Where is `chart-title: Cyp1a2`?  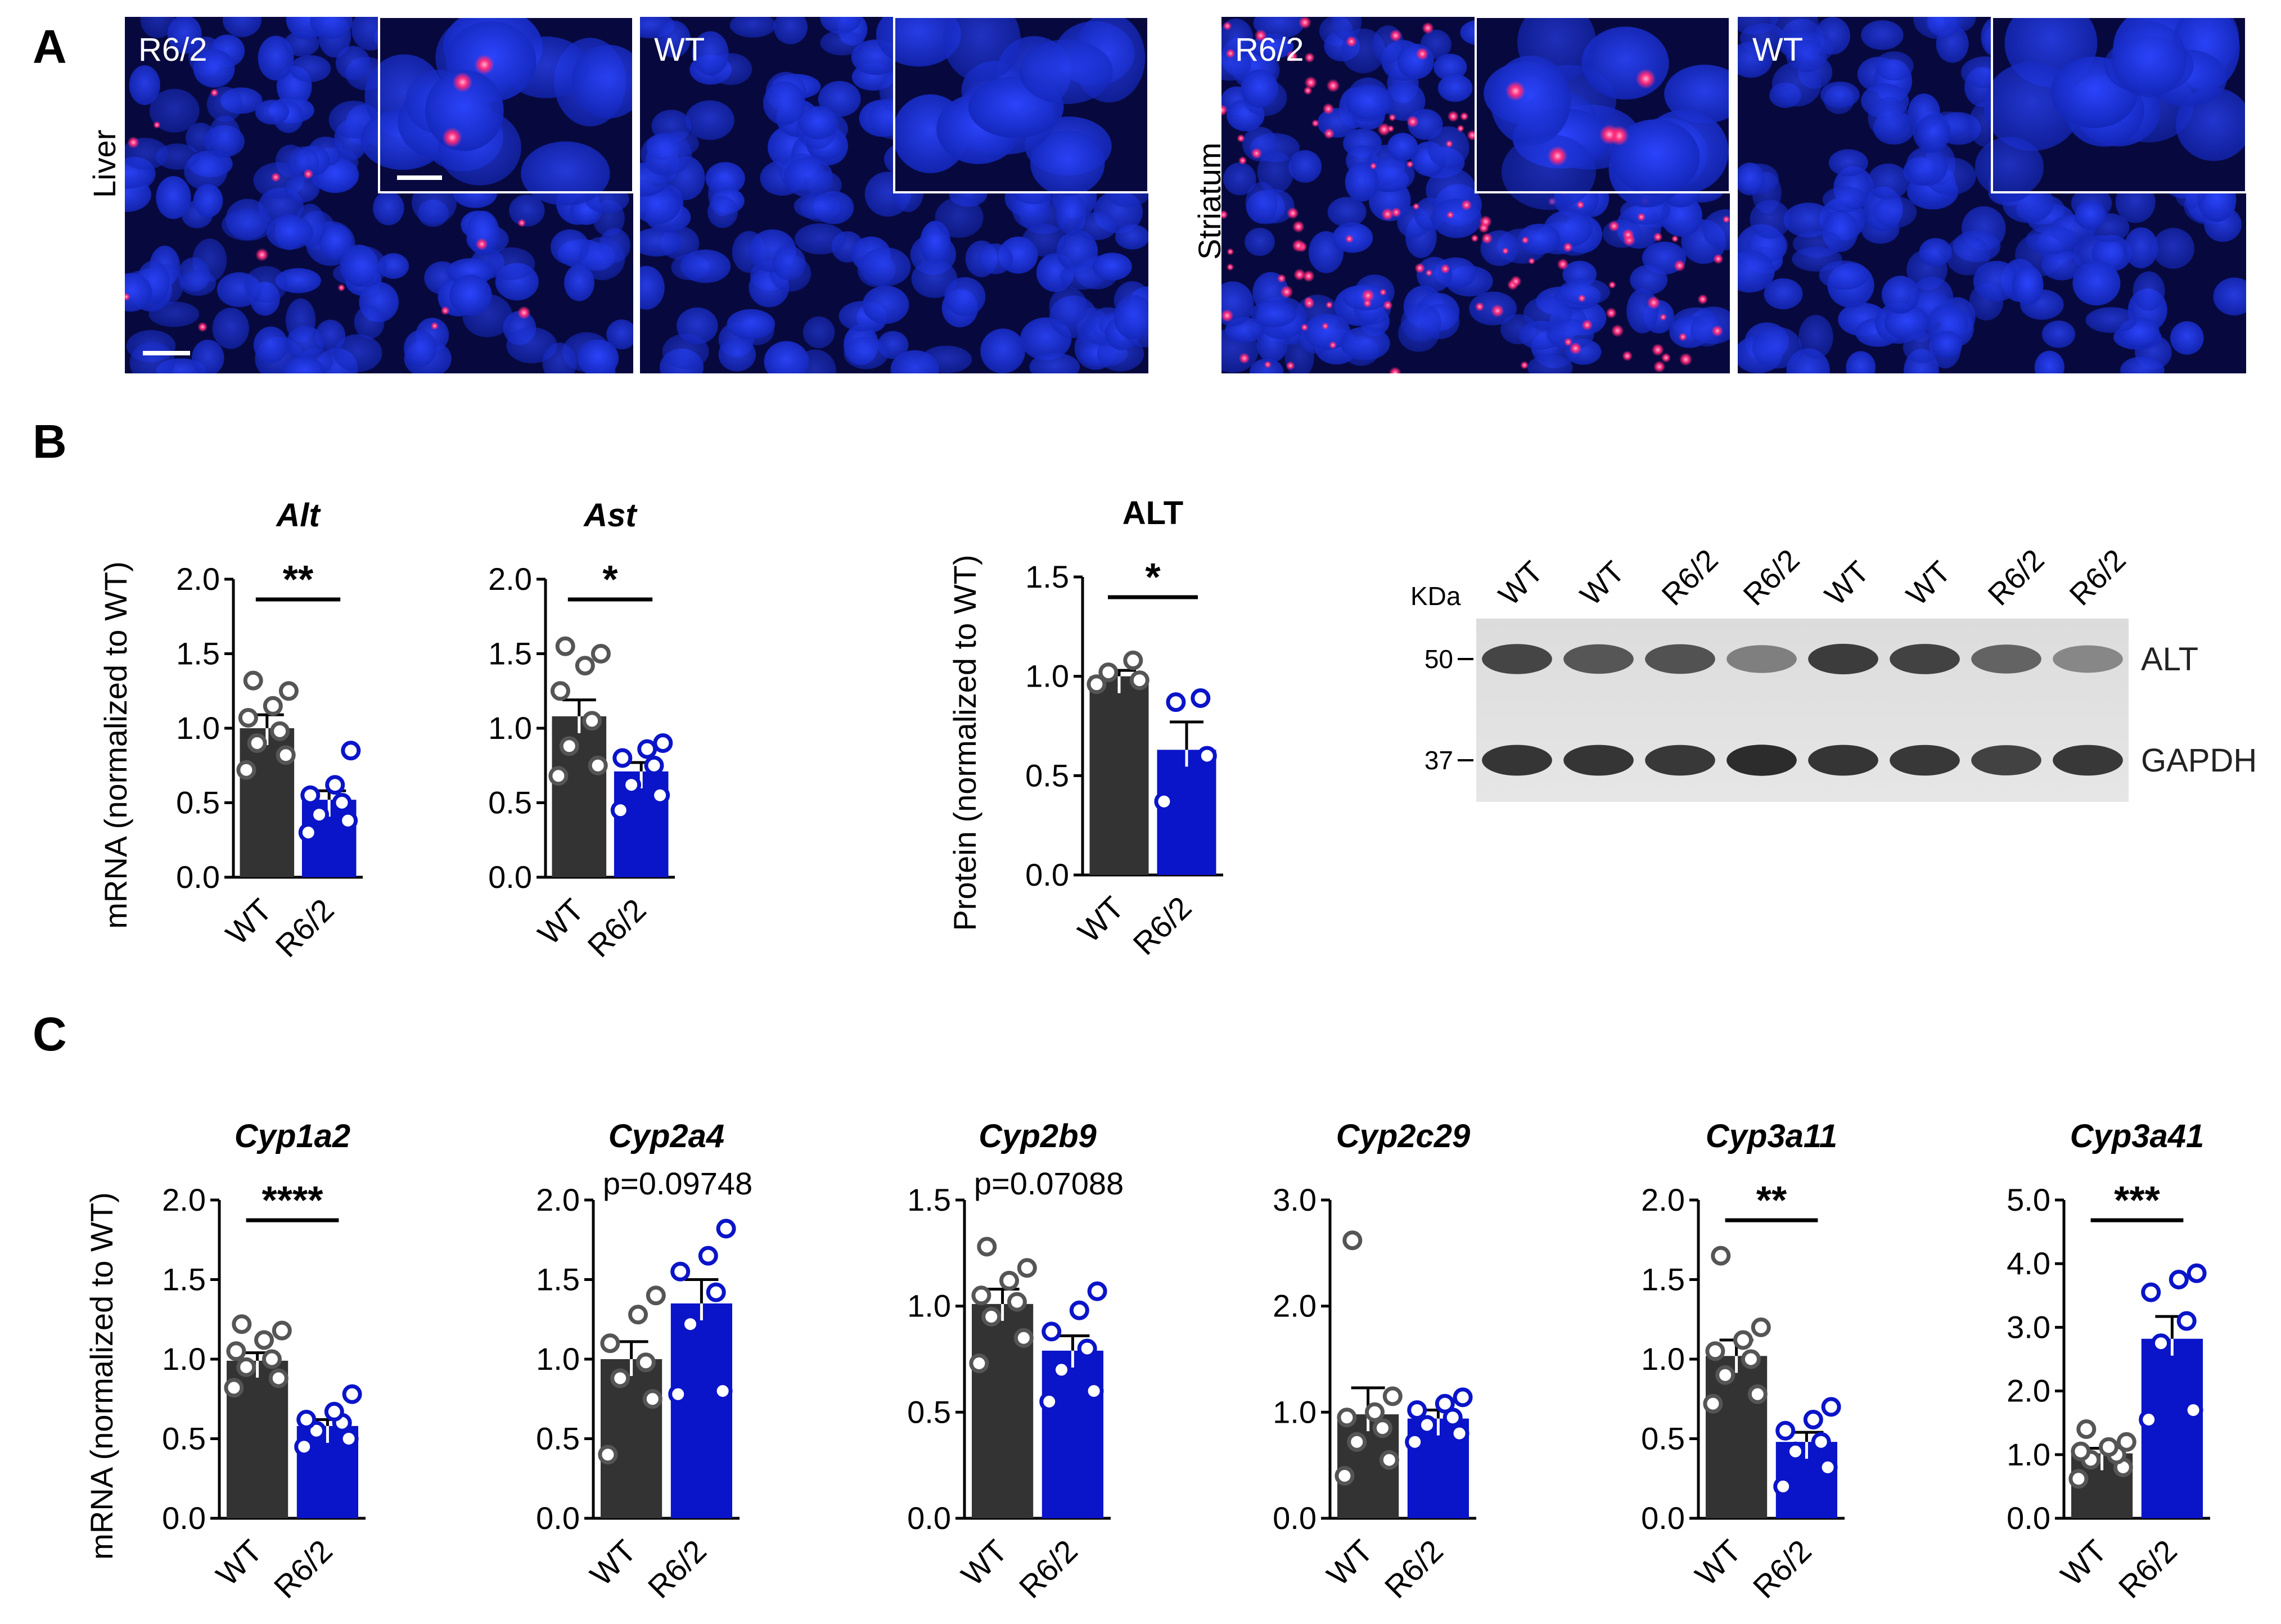
chart-title: Cyp1a2 is located at coordinates (292, 1136).